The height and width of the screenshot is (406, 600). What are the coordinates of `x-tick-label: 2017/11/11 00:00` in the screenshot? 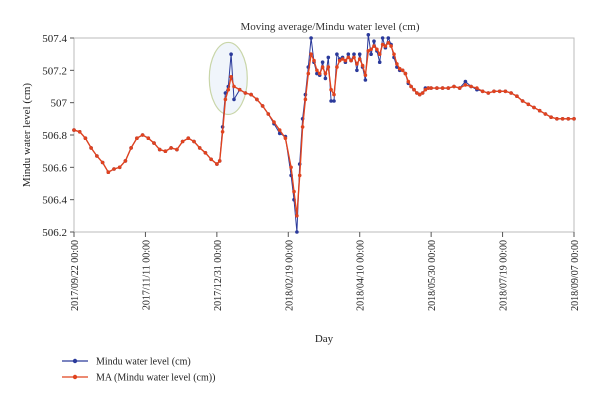 It's located at (146, 275).